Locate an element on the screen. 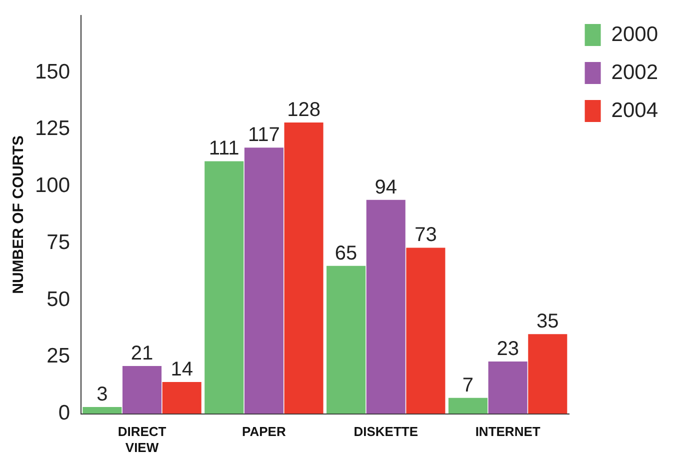  y-tick-label: 0 is located at coordinates (64, 413).